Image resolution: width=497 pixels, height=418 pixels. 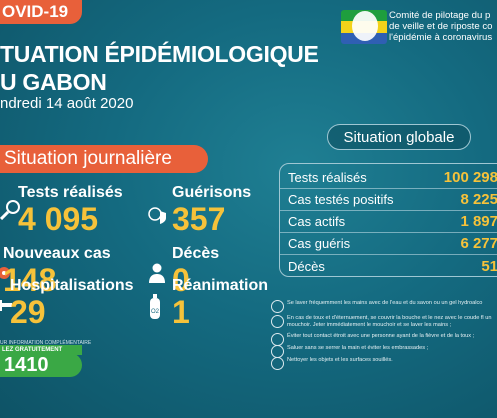 What do you see at coordinates (30, 280) in the screenshot?
I see `stat-value-new-cases: 148` at bounding box center [30, 280].